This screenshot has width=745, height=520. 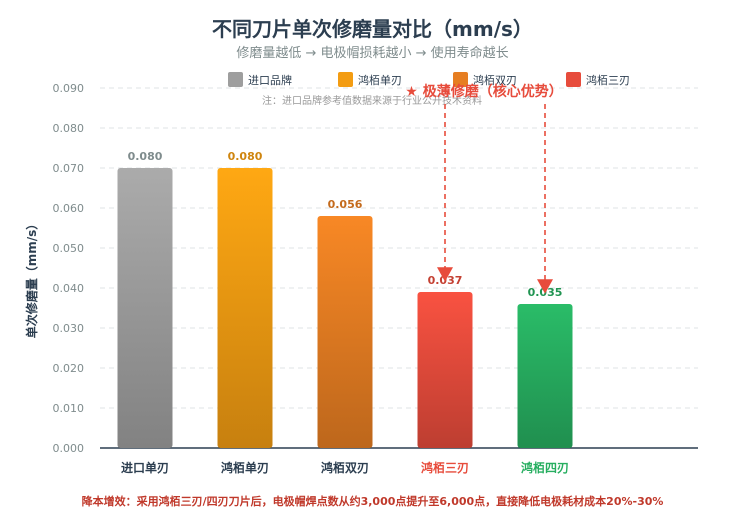 I want to click on legend-label: 鸿栢三刃, so click(x=608, y=80).